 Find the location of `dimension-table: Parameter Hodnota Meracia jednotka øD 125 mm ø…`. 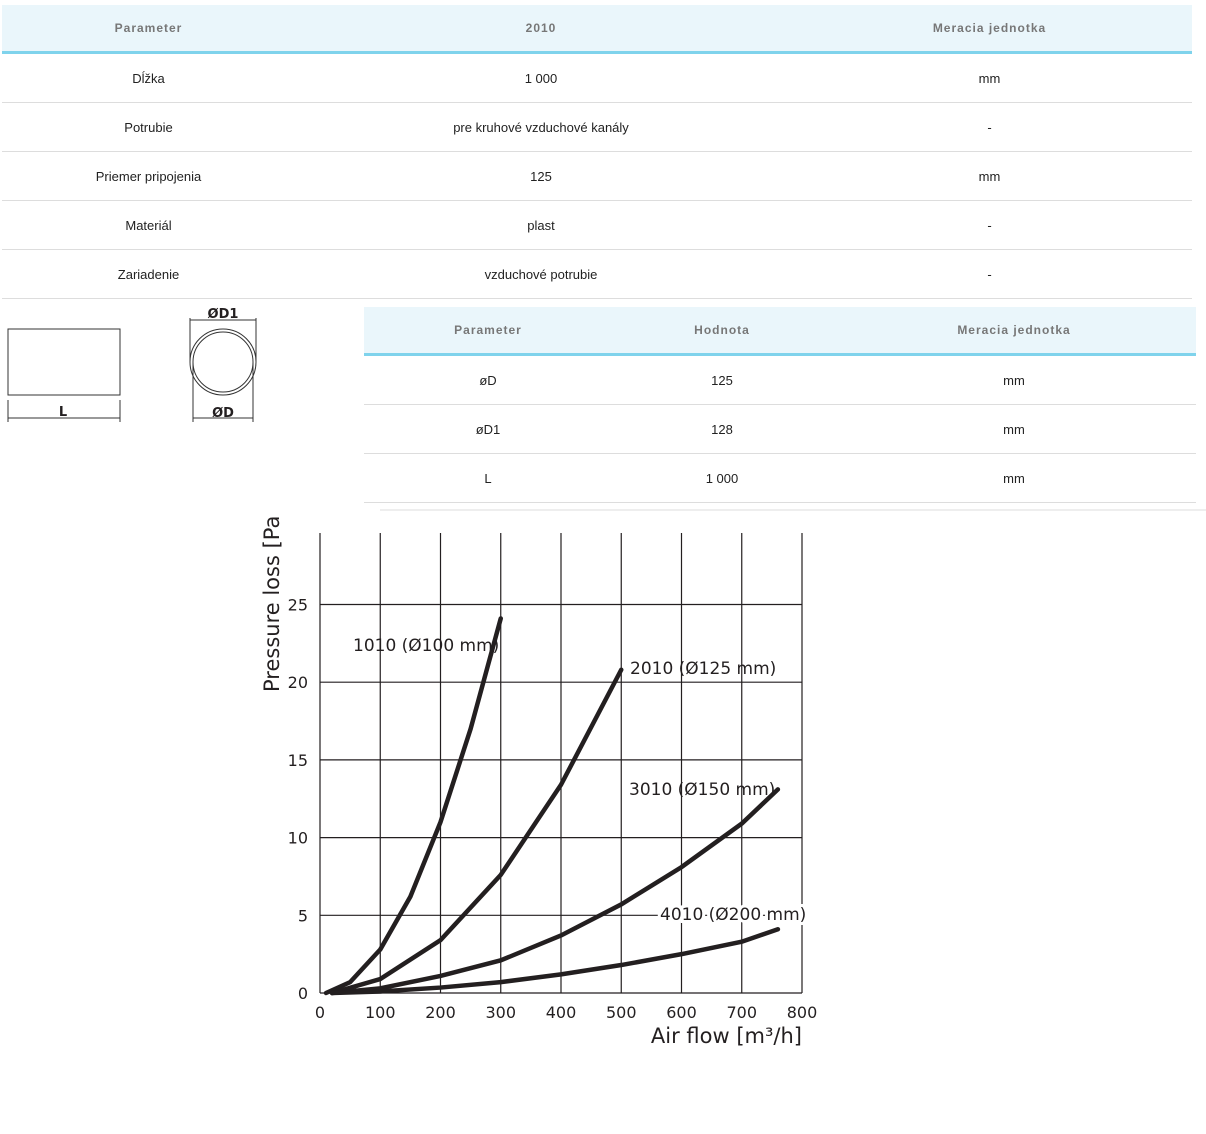

dimension-table: Parameter Hodnota Meracia jednotka øD 125 mm ø… is located at coordinates (780, 405).